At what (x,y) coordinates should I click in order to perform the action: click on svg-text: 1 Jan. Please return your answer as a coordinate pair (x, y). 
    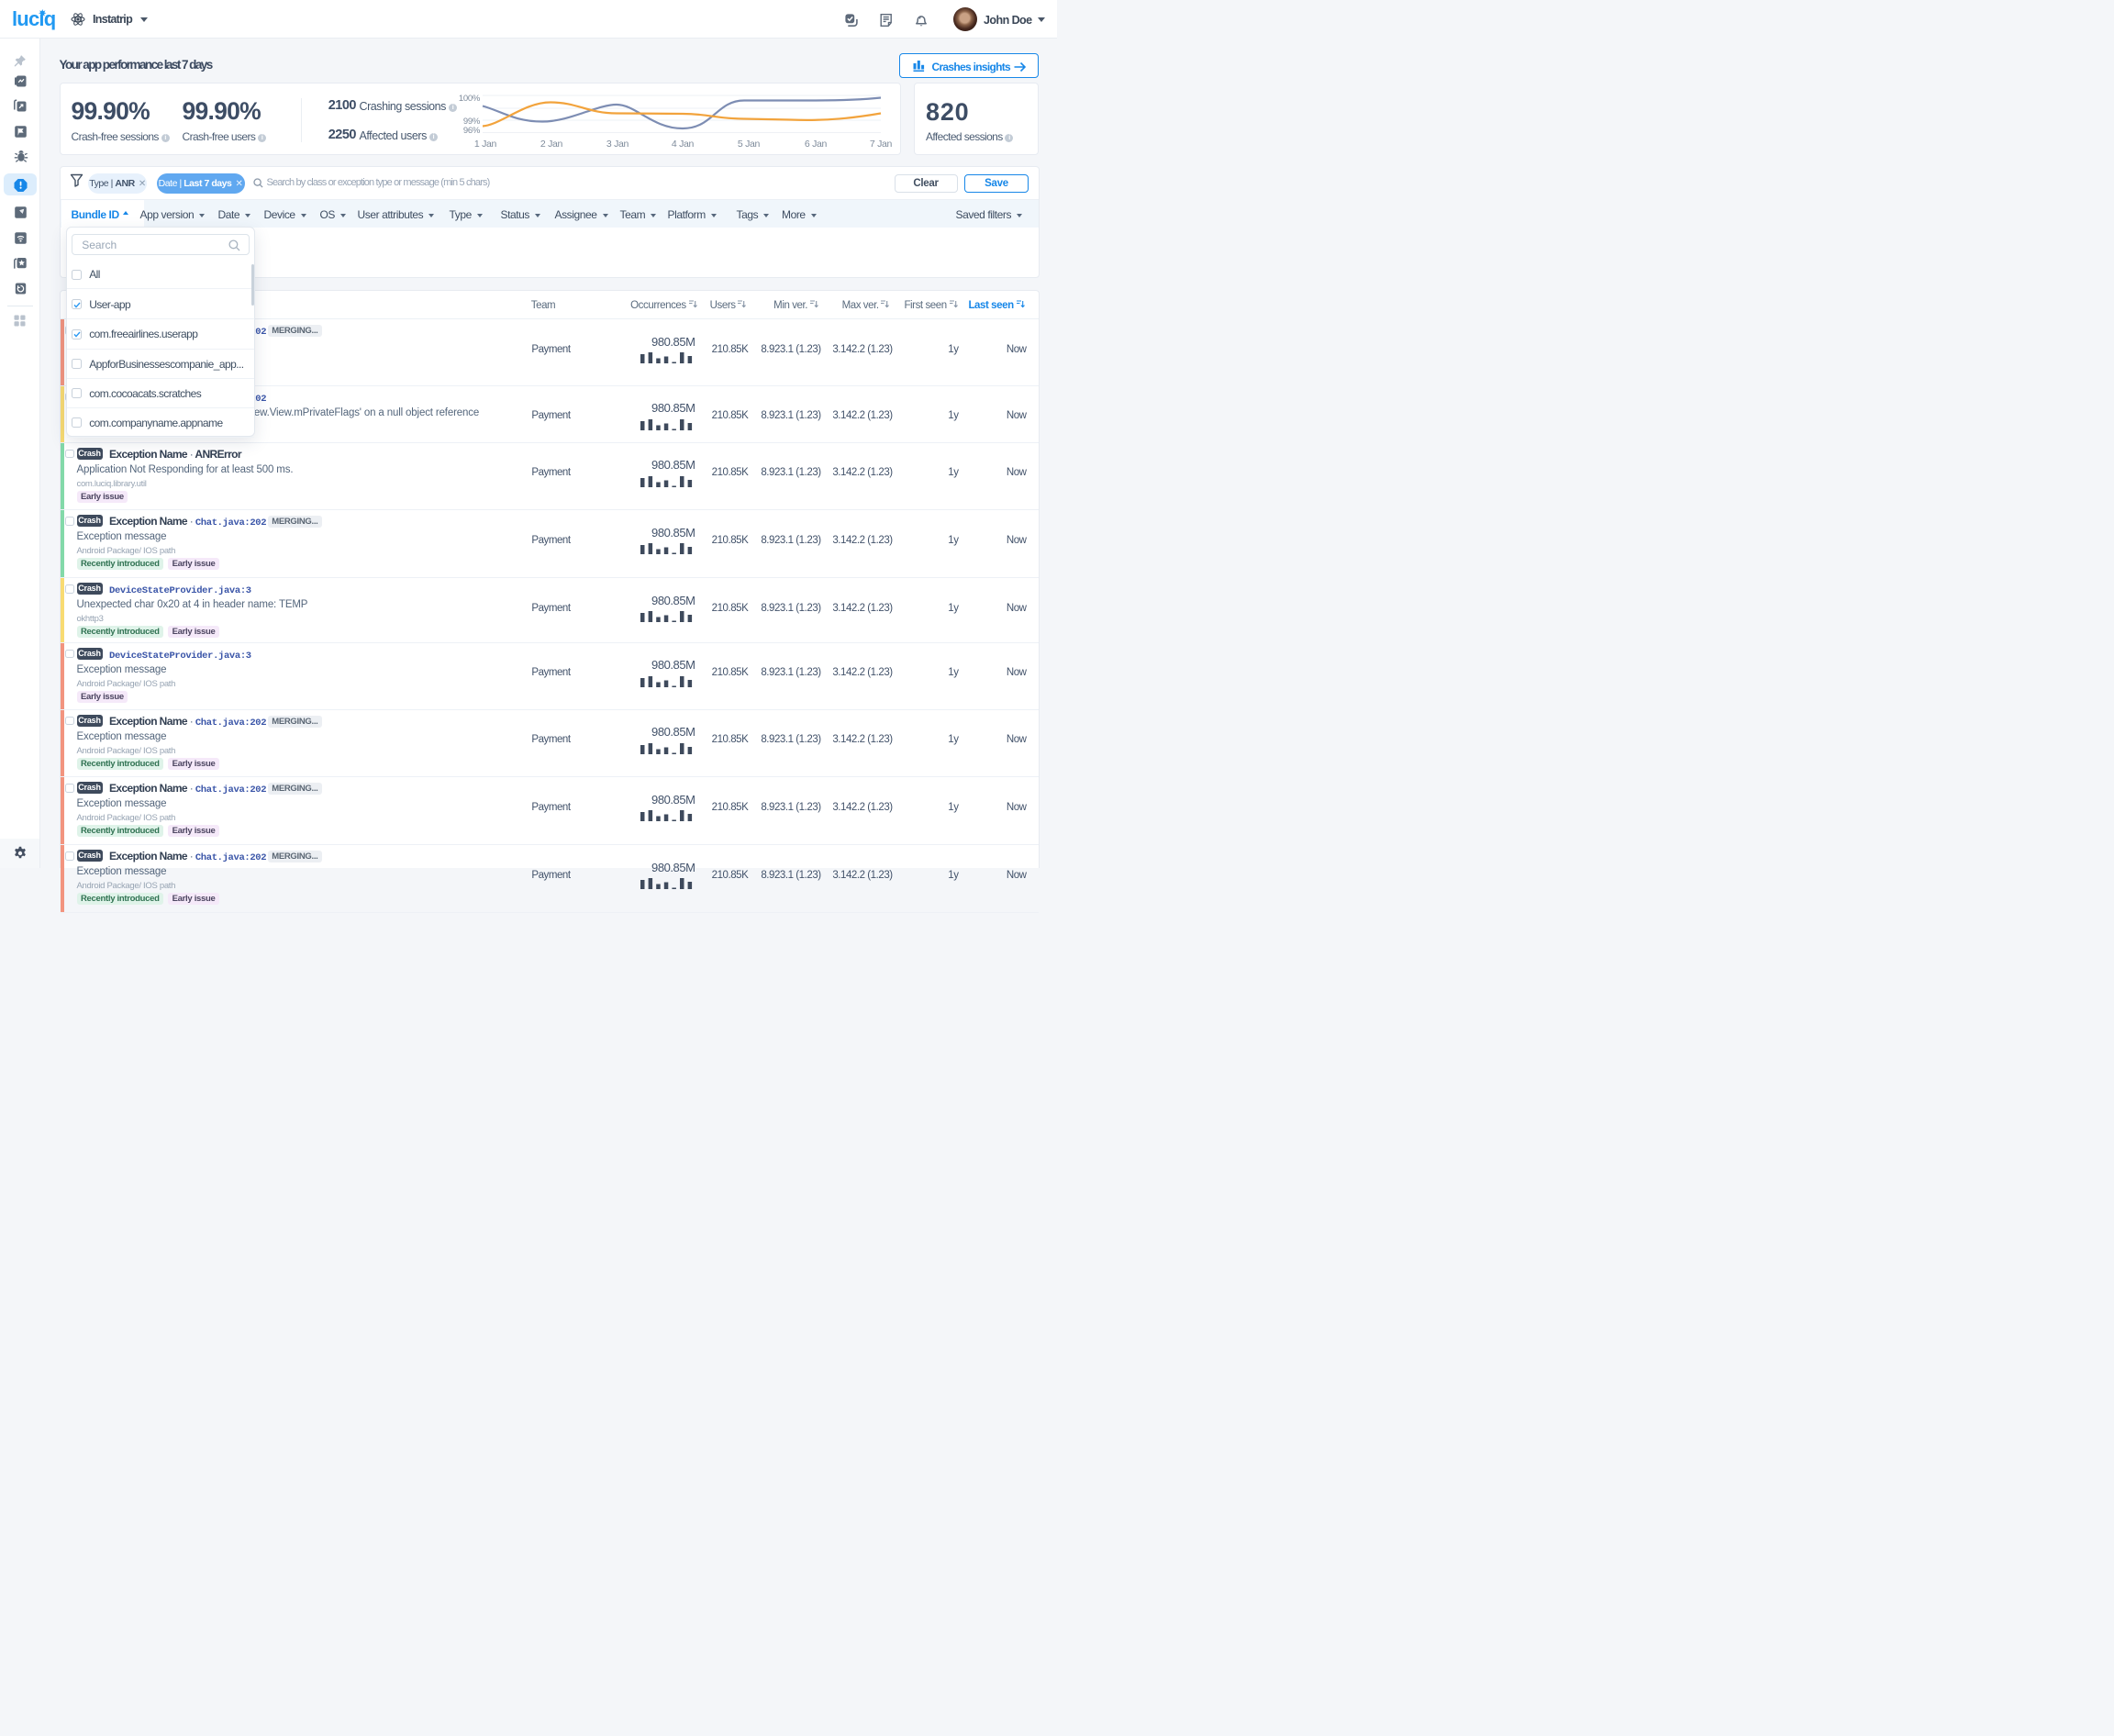
    Looking at the image, I should click on (484, 144).